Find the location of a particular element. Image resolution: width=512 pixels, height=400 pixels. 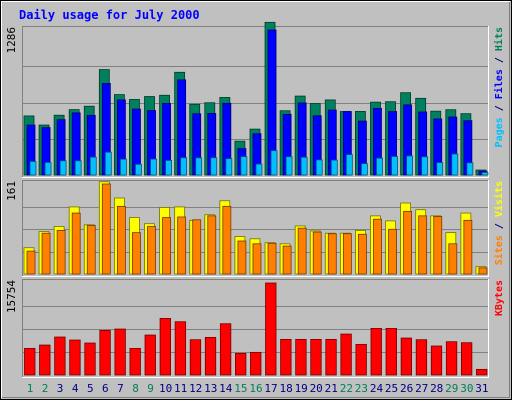

kbytes-bar-kbytes-day-29: KBytes 29: 5700 is located at coordinates (451, 358).